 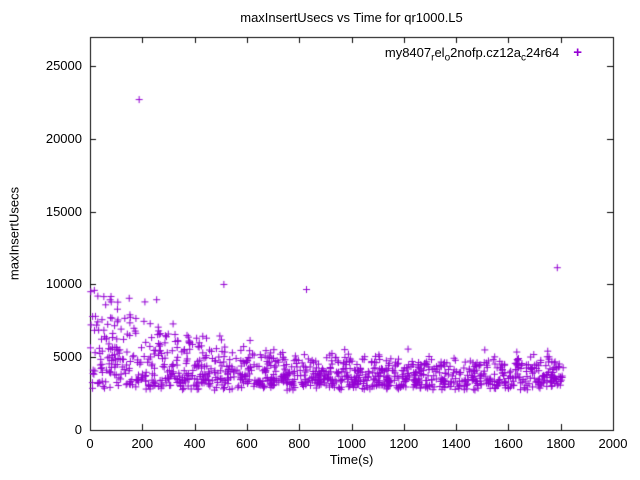 I want to click on y-tick-label: 20000, so click(x=63, y=138).